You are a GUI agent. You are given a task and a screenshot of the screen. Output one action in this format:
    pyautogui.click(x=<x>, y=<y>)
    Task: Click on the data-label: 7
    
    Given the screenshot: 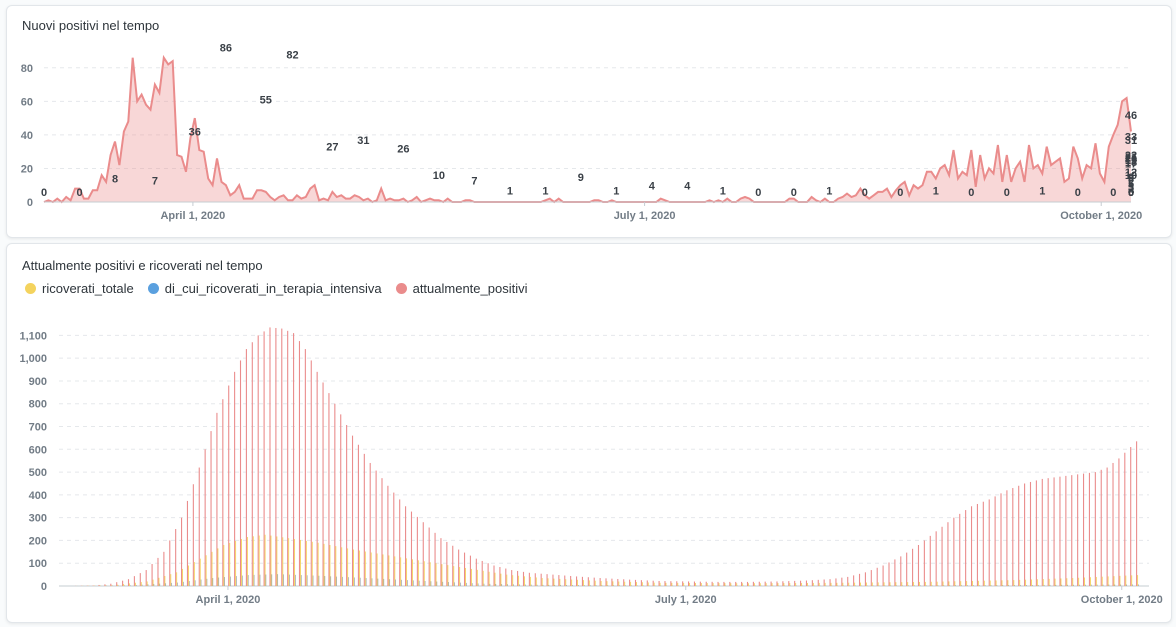 What is the action you would take?
    pyautogui.click(x=155, y=181)
    